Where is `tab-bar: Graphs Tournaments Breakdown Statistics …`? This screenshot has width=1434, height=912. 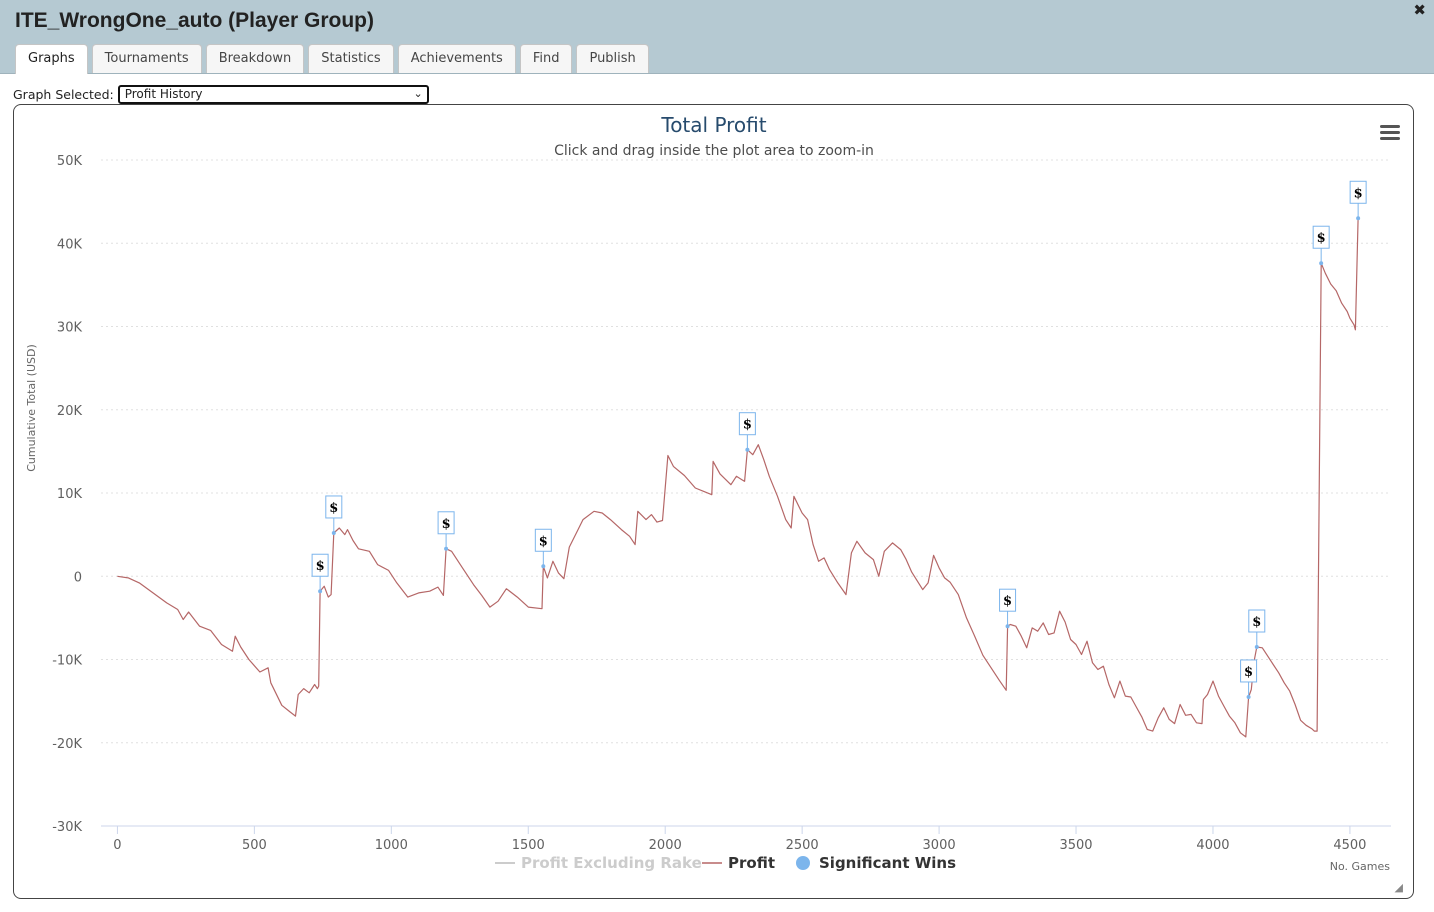
tab-bar: Graphs Tournaments Breakdown Statistics … is located at coordinates (334, 59).